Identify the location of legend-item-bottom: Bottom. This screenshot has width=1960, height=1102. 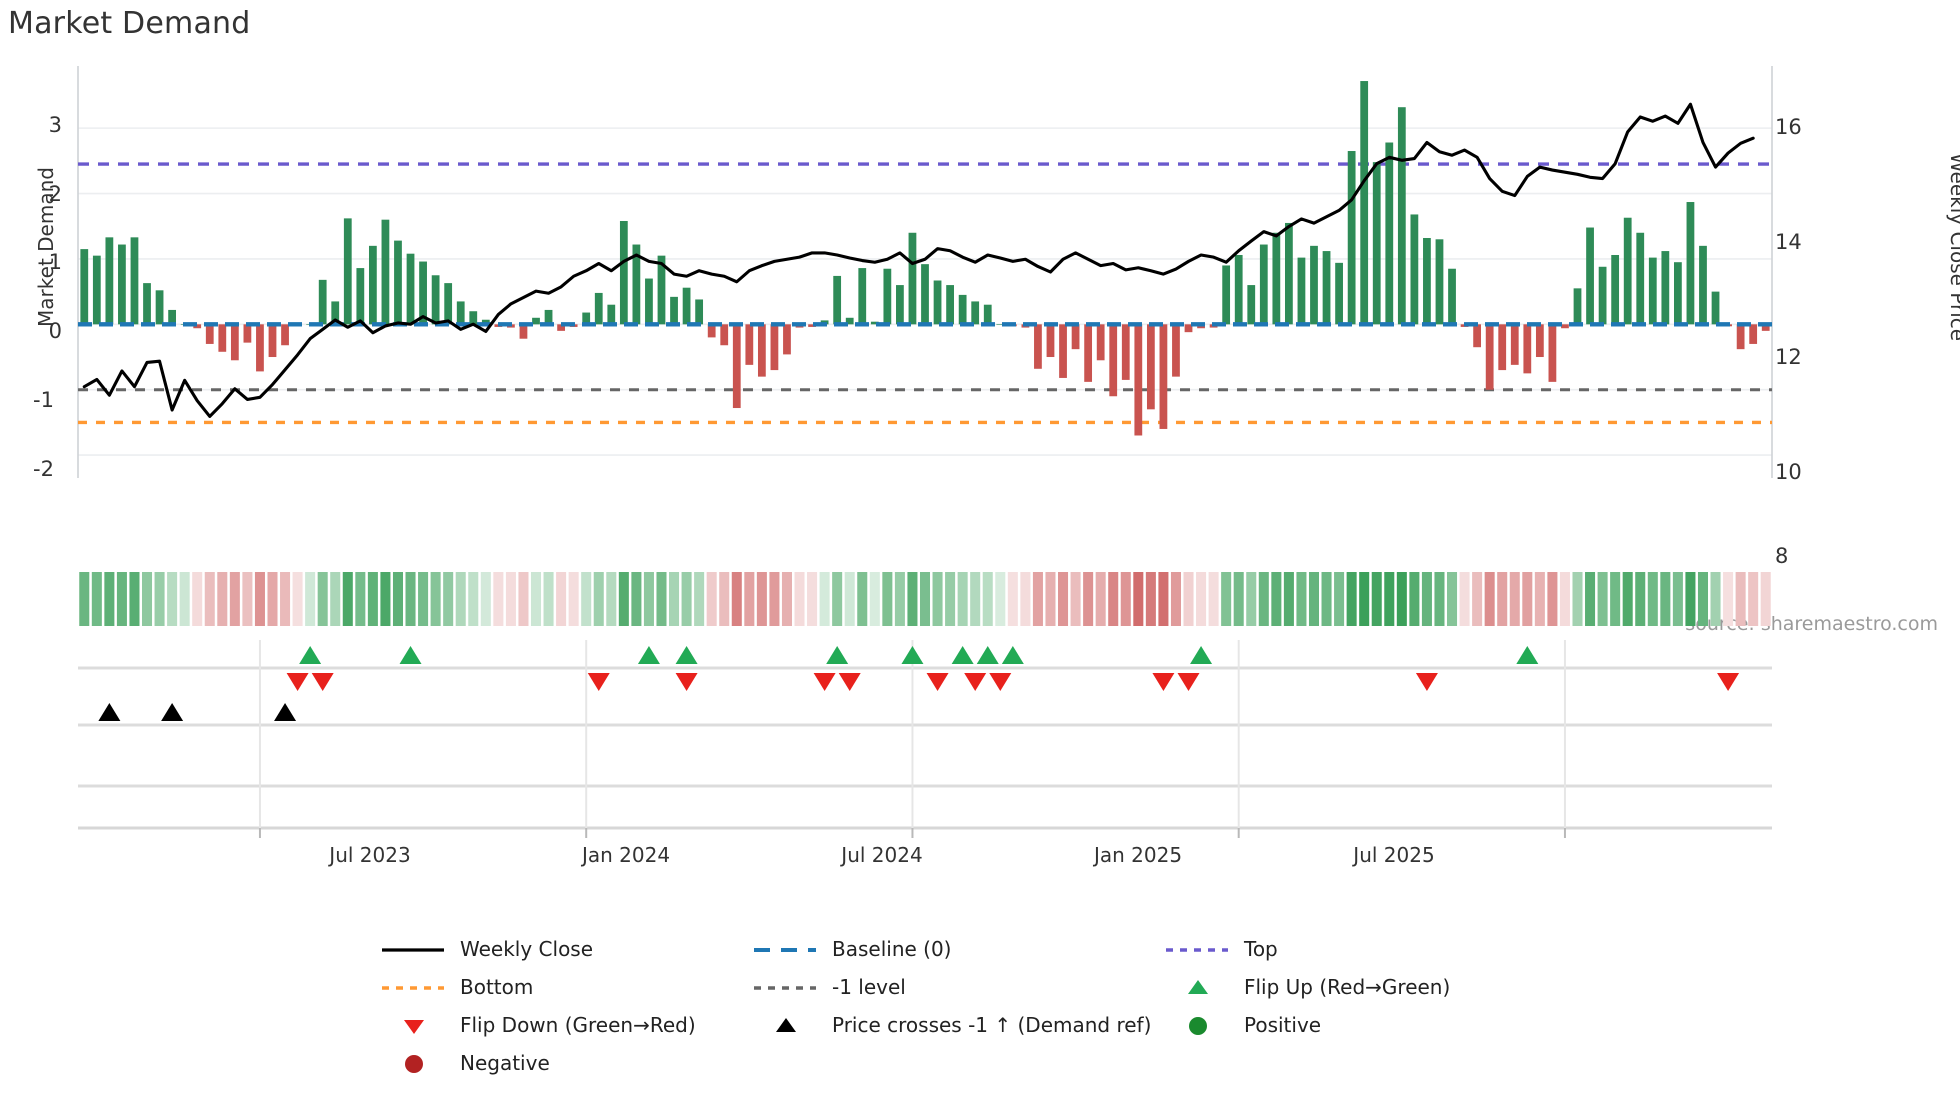
(566, 987).